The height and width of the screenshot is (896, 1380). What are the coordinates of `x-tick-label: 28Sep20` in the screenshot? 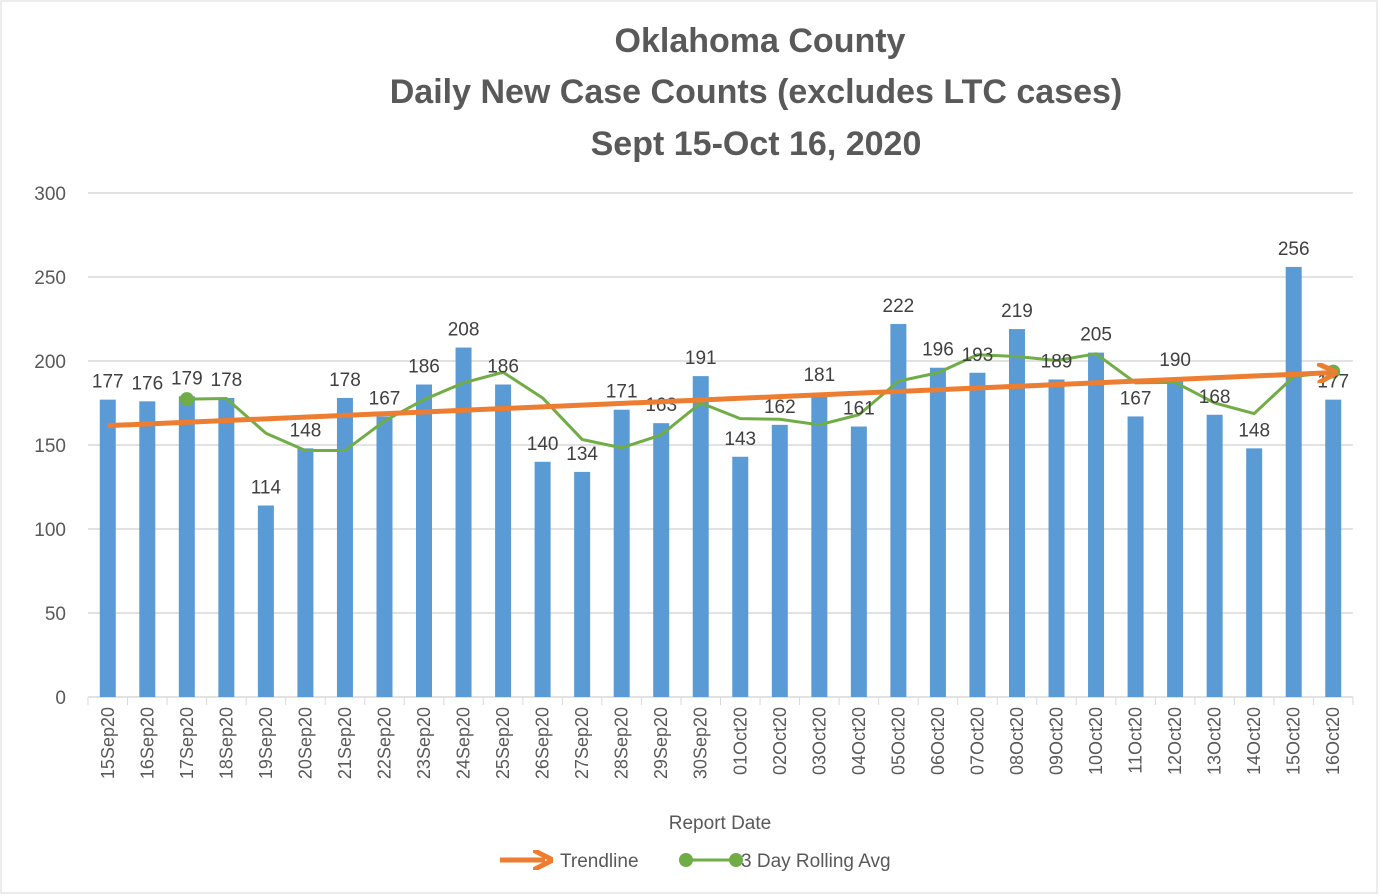 It's located at (622, 743).